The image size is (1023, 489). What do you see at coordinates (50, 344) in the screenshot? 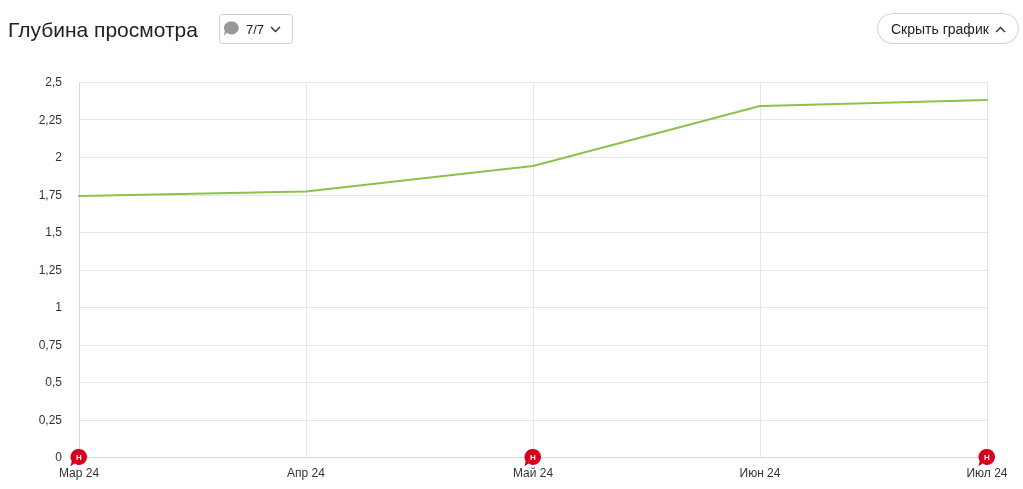
I see `y-tick-label: 0,75` at bounding box center [50, 344].